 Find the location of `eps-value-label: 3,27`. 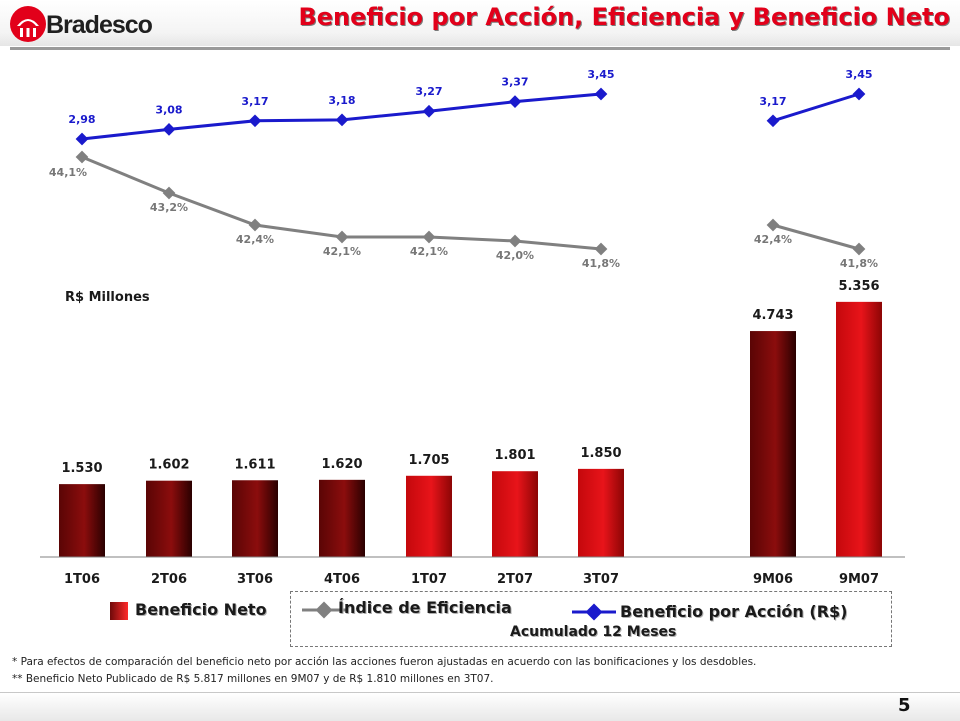

eps-value-label: 3,27 is located at coordinates (428, 91).